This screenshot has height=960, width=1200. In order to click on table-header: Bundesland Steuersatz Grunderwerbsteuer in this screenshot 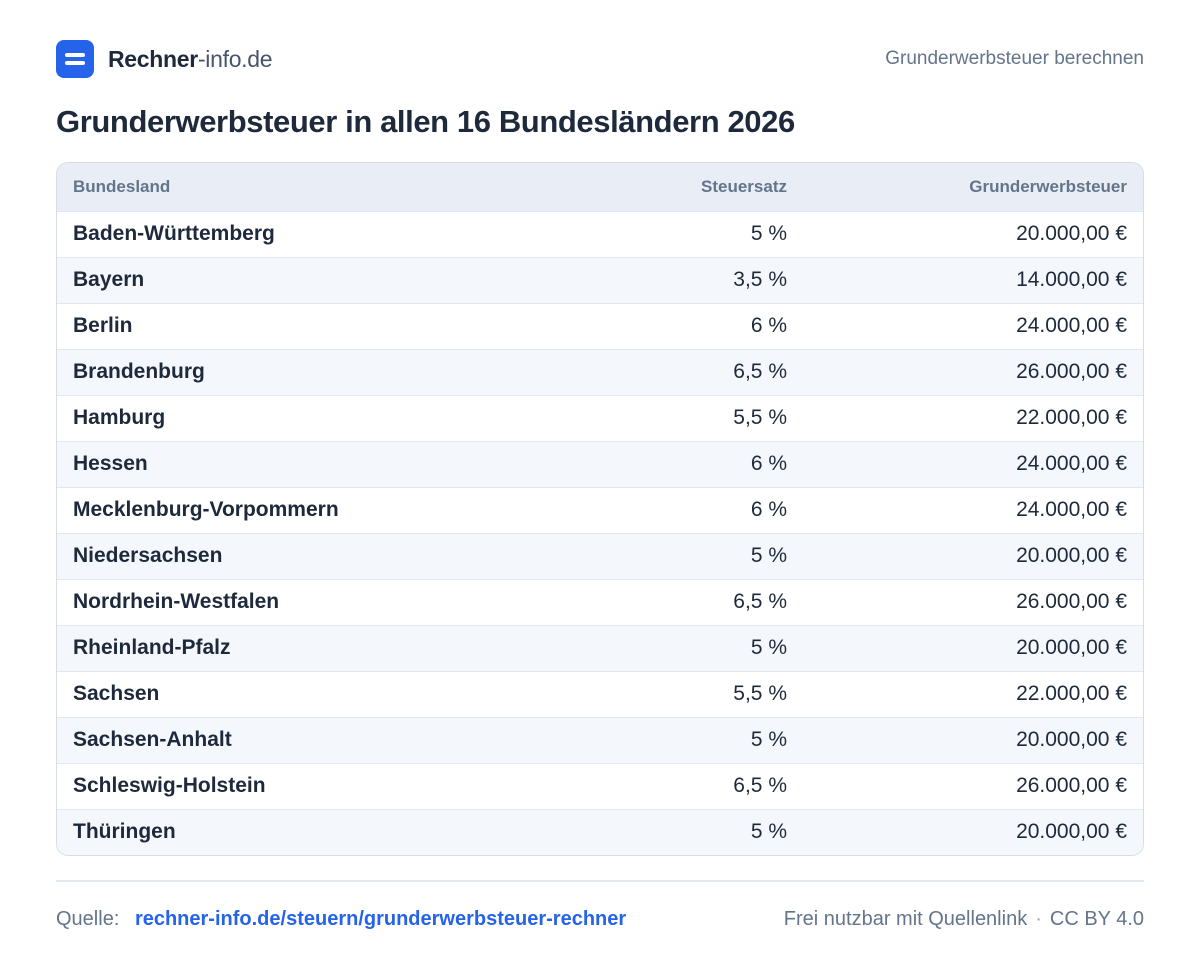, I will do `click(600, 187)`.